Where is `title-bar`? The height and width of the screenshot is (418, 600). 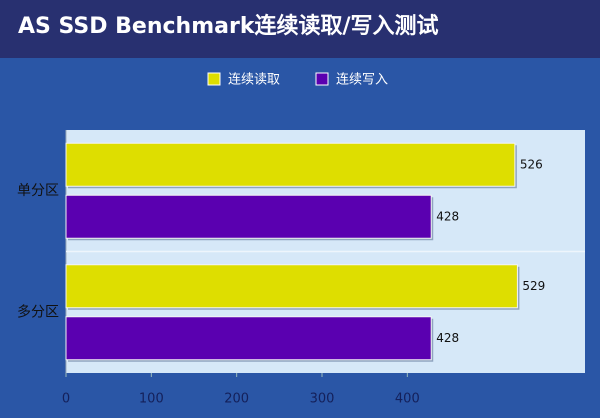 title-bar is located at coordinates (300, 29).